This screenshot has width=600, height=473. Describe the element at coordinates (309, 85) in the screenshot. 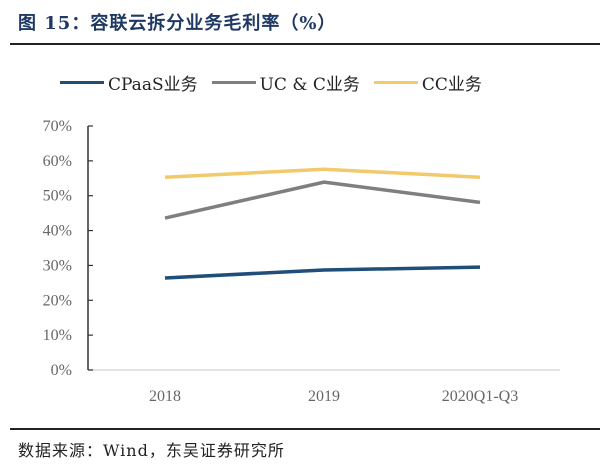

I see `legend-label-ucc: UC & C业务` at that location.